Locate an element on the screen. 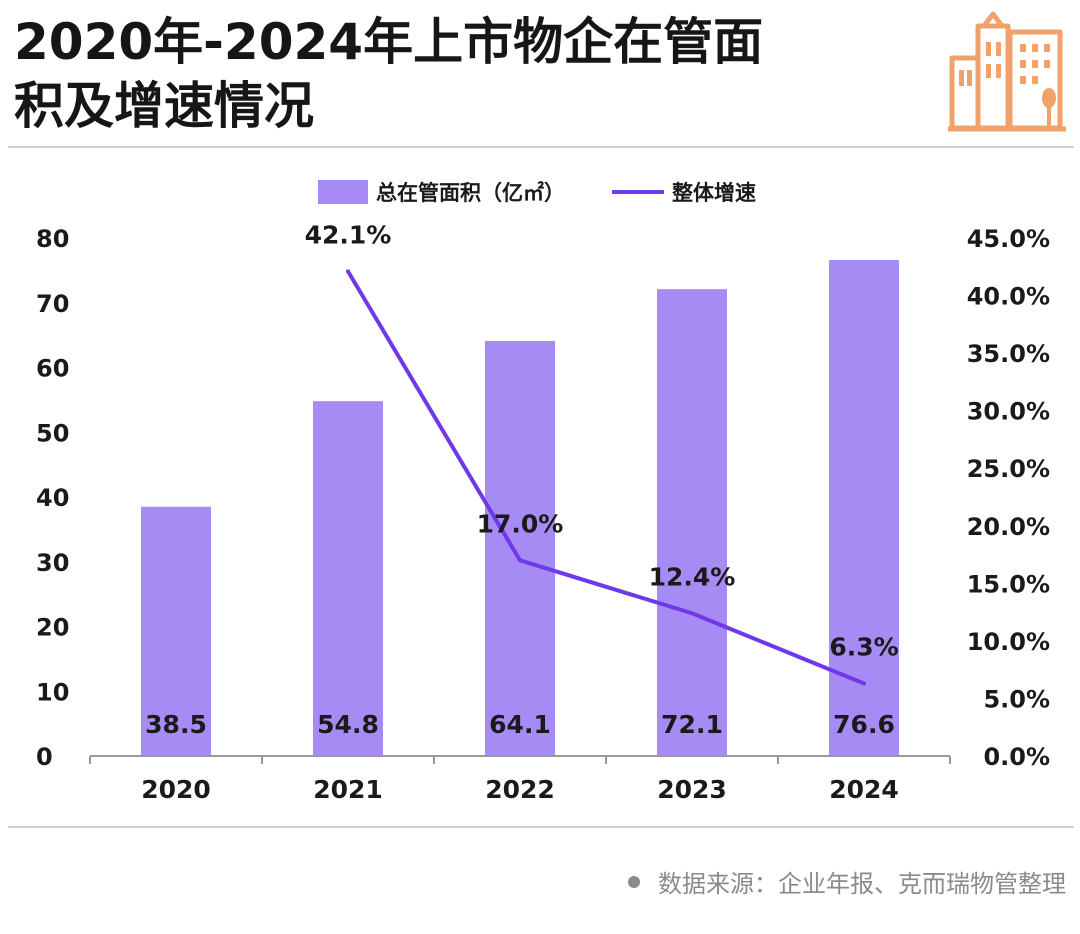 The height and width of the screenshot is (934, 1080). x-tick-label: 2021 is located at coordinates (348, 789).